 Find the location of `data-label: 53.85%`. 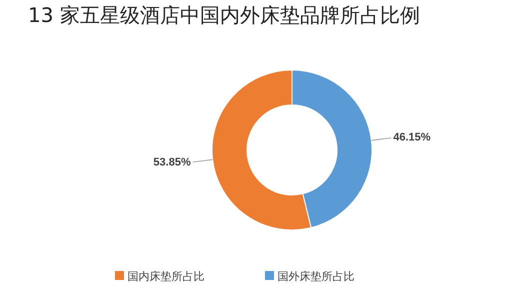

data-label: 53.85% is located at coordinates (172, 162).